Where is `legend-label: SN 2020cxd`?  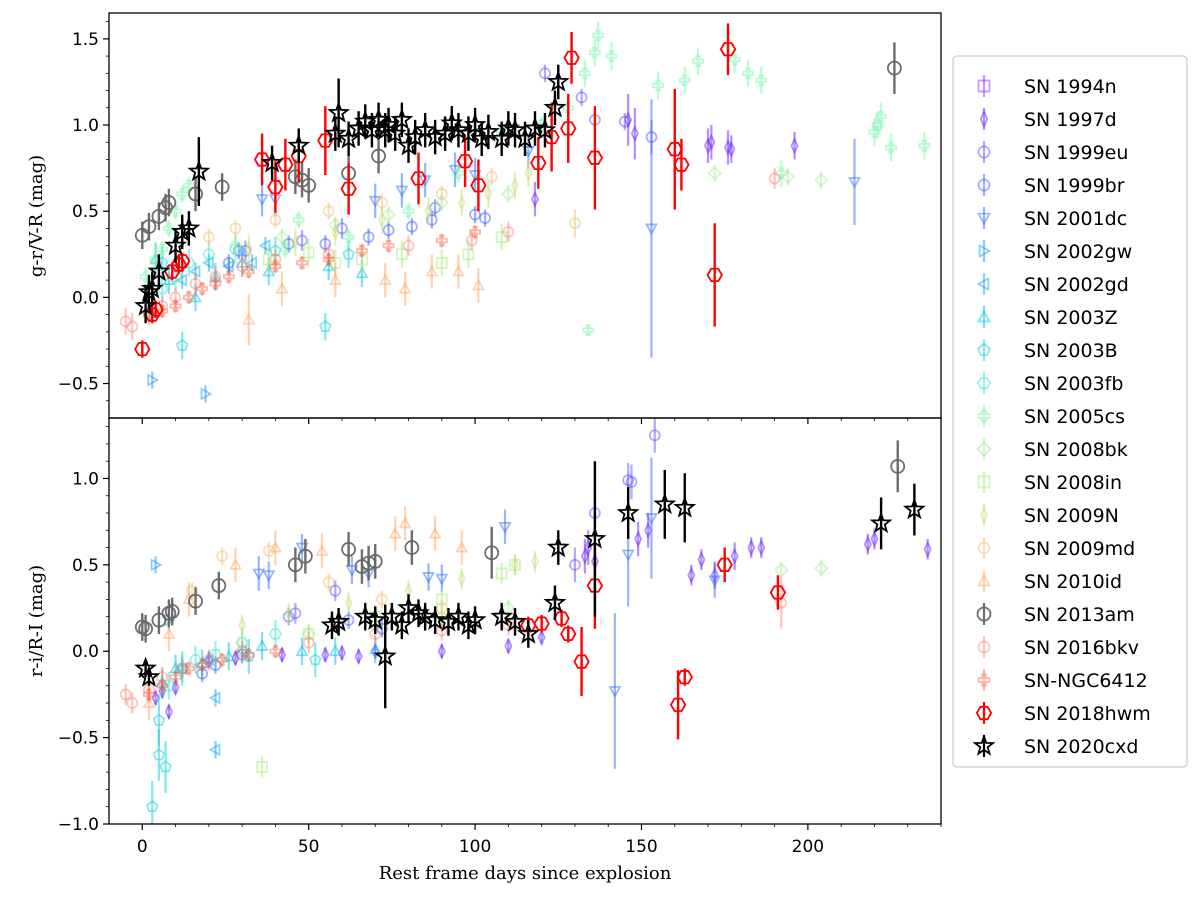 legend-label: SN 2020cxd is located at coordinates (1081, 747).